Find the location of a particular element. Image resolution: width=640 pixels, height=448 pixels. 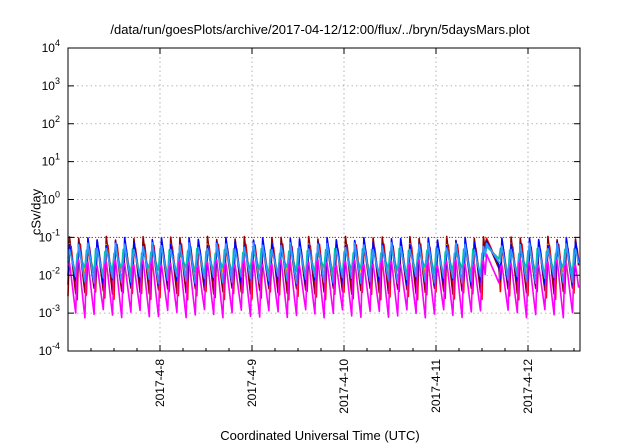

y-tick-label: 10⁻² is located at coordinates (49, 273).